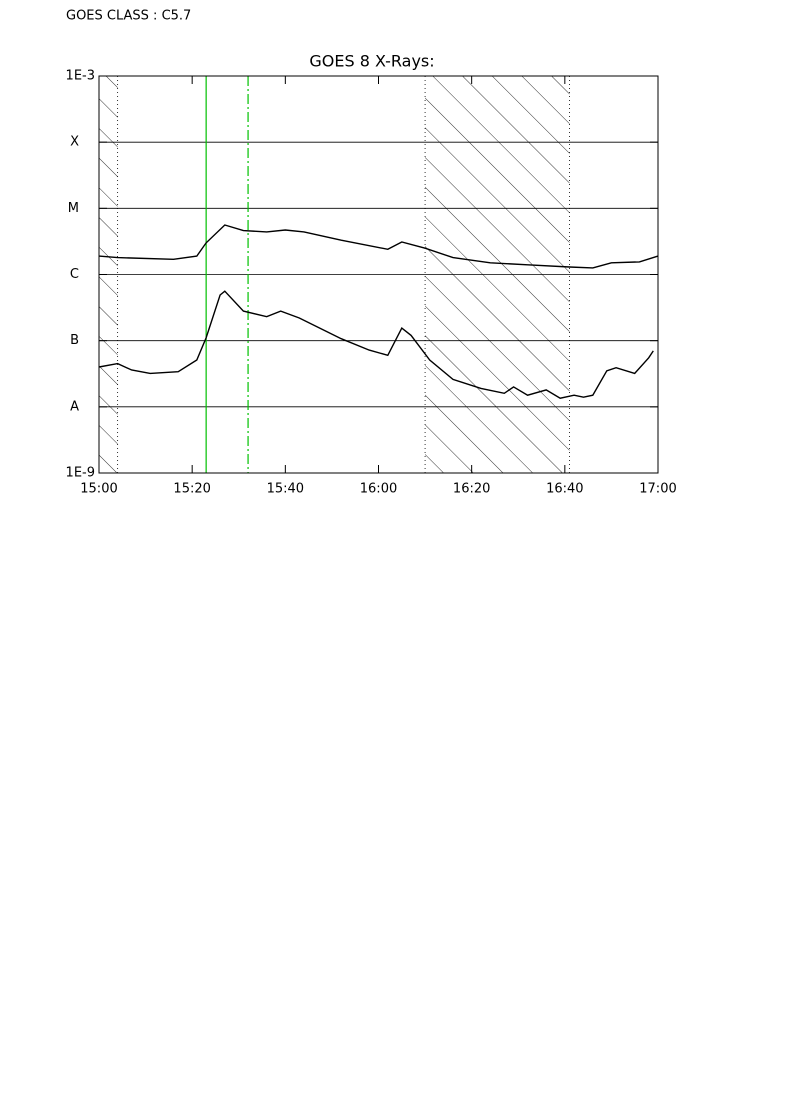  I want to click on x-tick-label: 16:00, so click(378, 489).